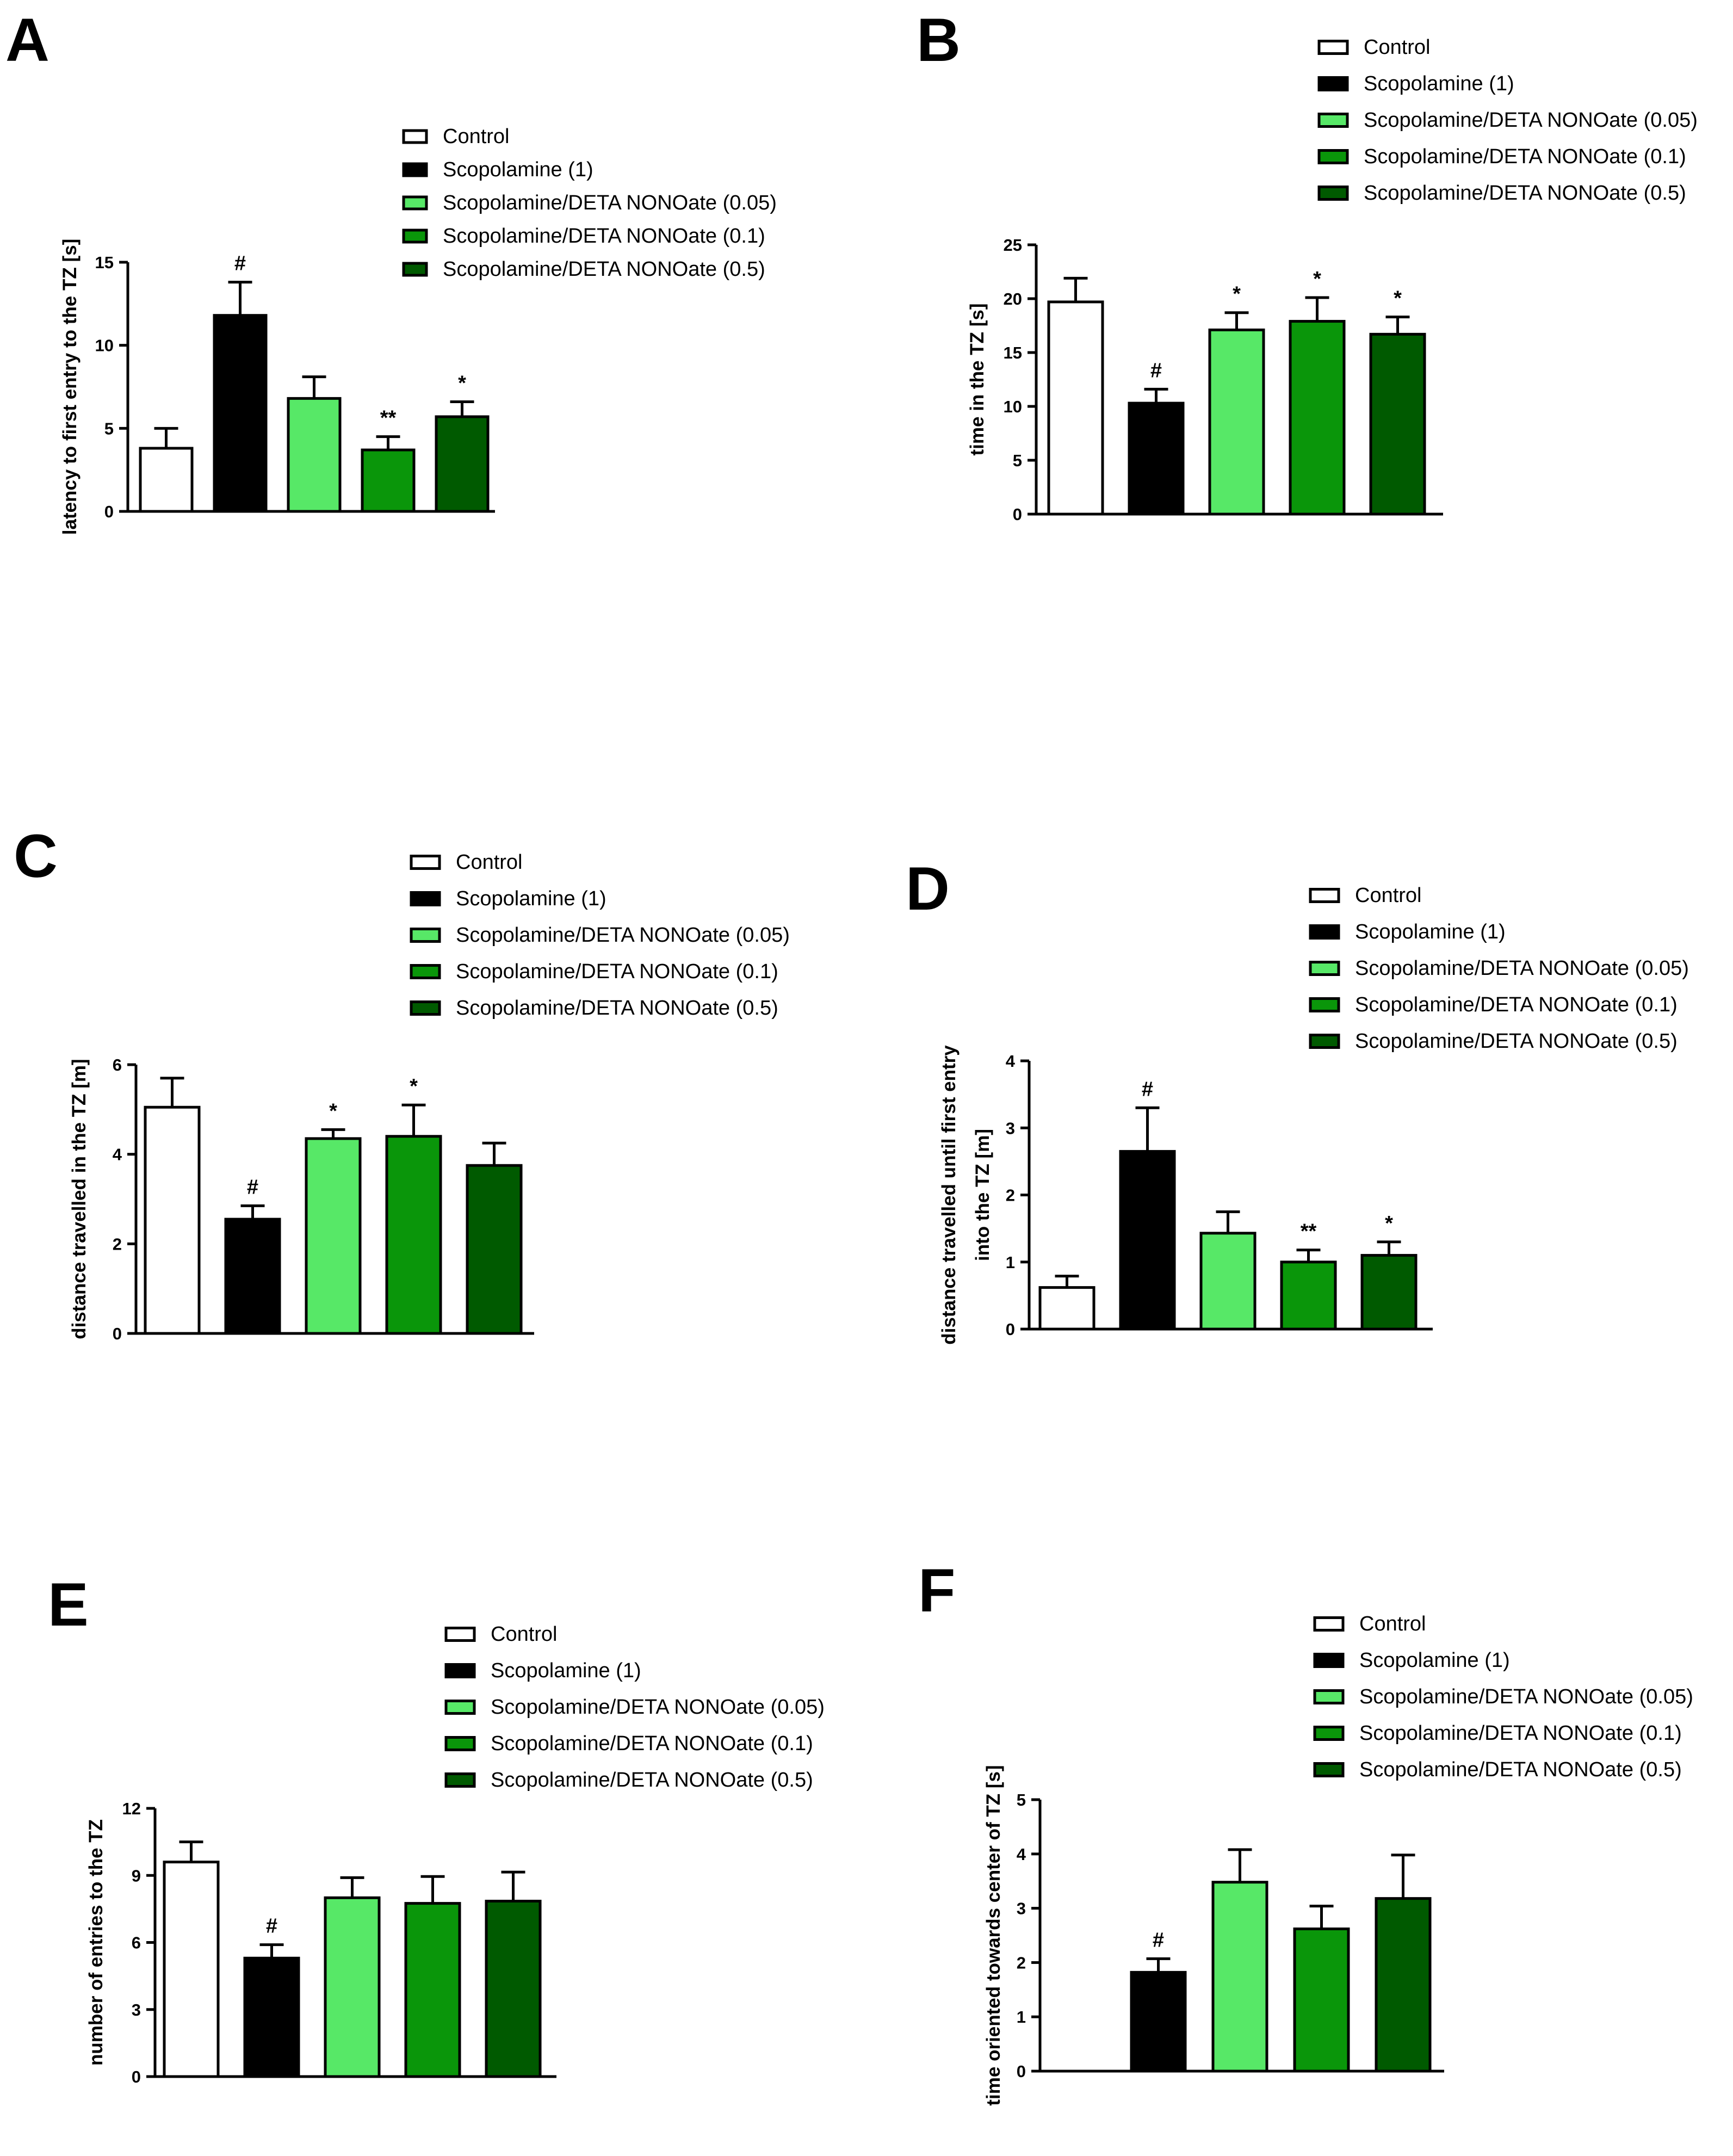  I want to click on y-tick-label: 6, so click(118, 1064).